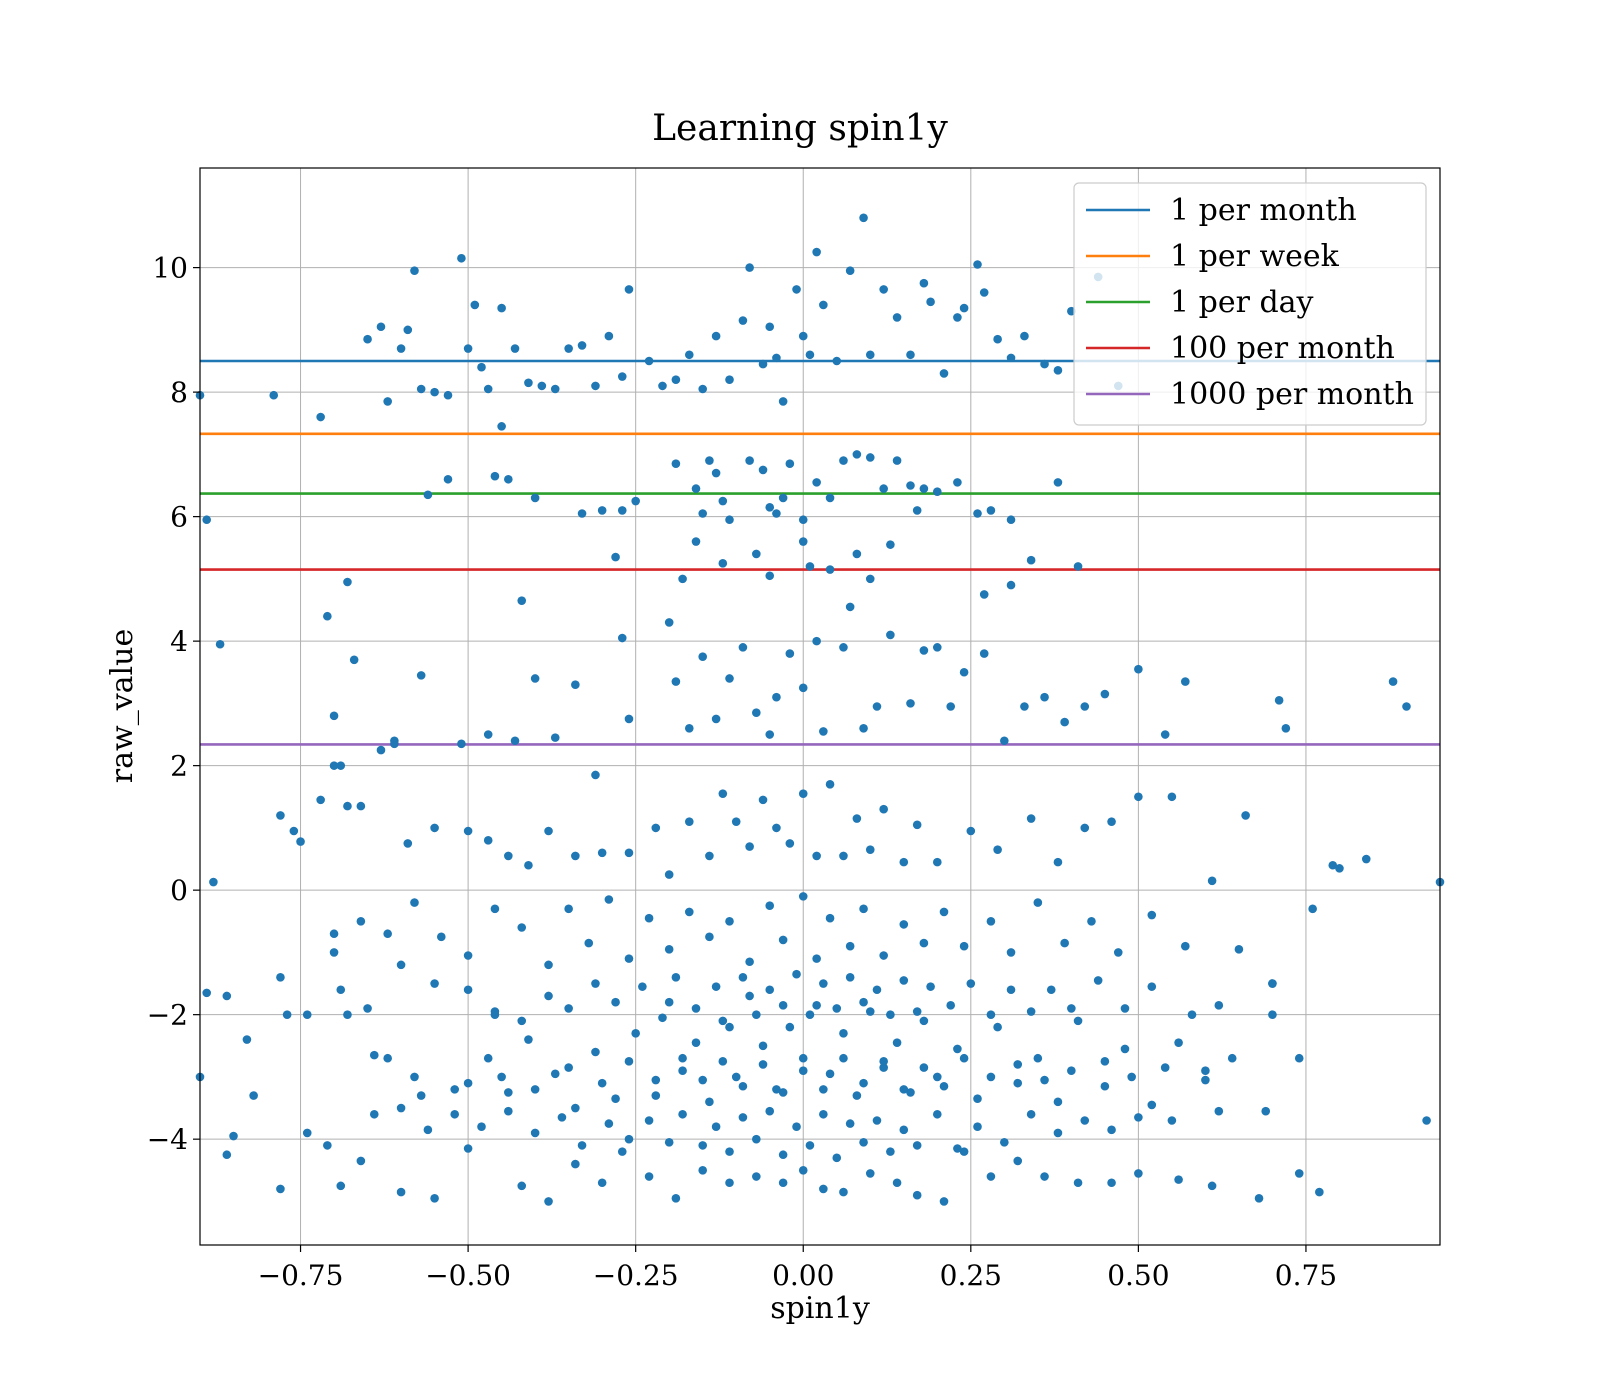  Describe the element at coordinates (468, 1275) in the screenshot. I see `x-tick-label: −0.50` at that location.